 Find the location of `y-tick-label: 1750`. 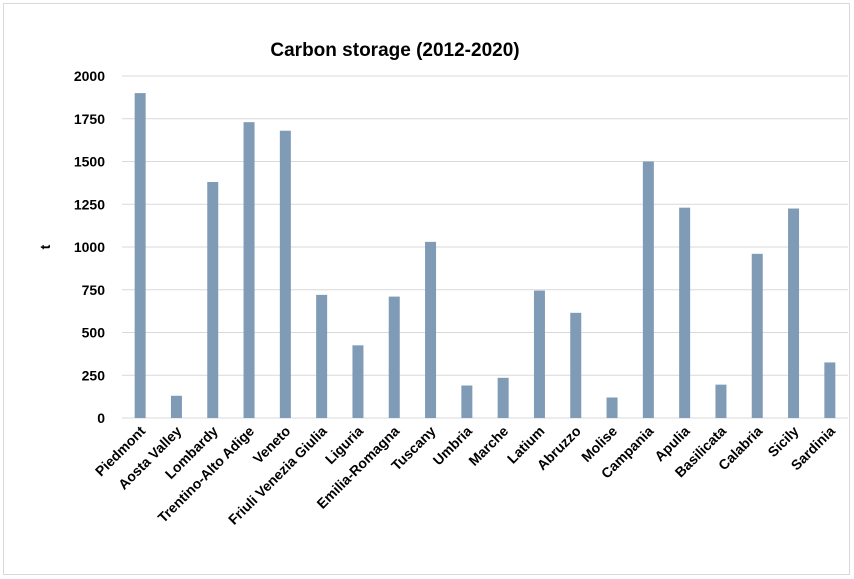

y-tick-label: 1750 is located at coordinates (89, 119).